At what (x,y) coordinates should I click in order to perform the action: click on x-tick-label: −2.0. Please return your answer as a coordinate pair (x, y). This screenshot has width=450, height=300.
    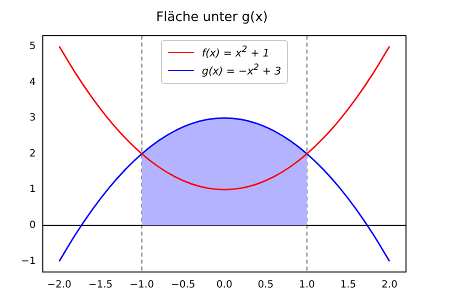
    Looking at the image, I should click on (59, 285).